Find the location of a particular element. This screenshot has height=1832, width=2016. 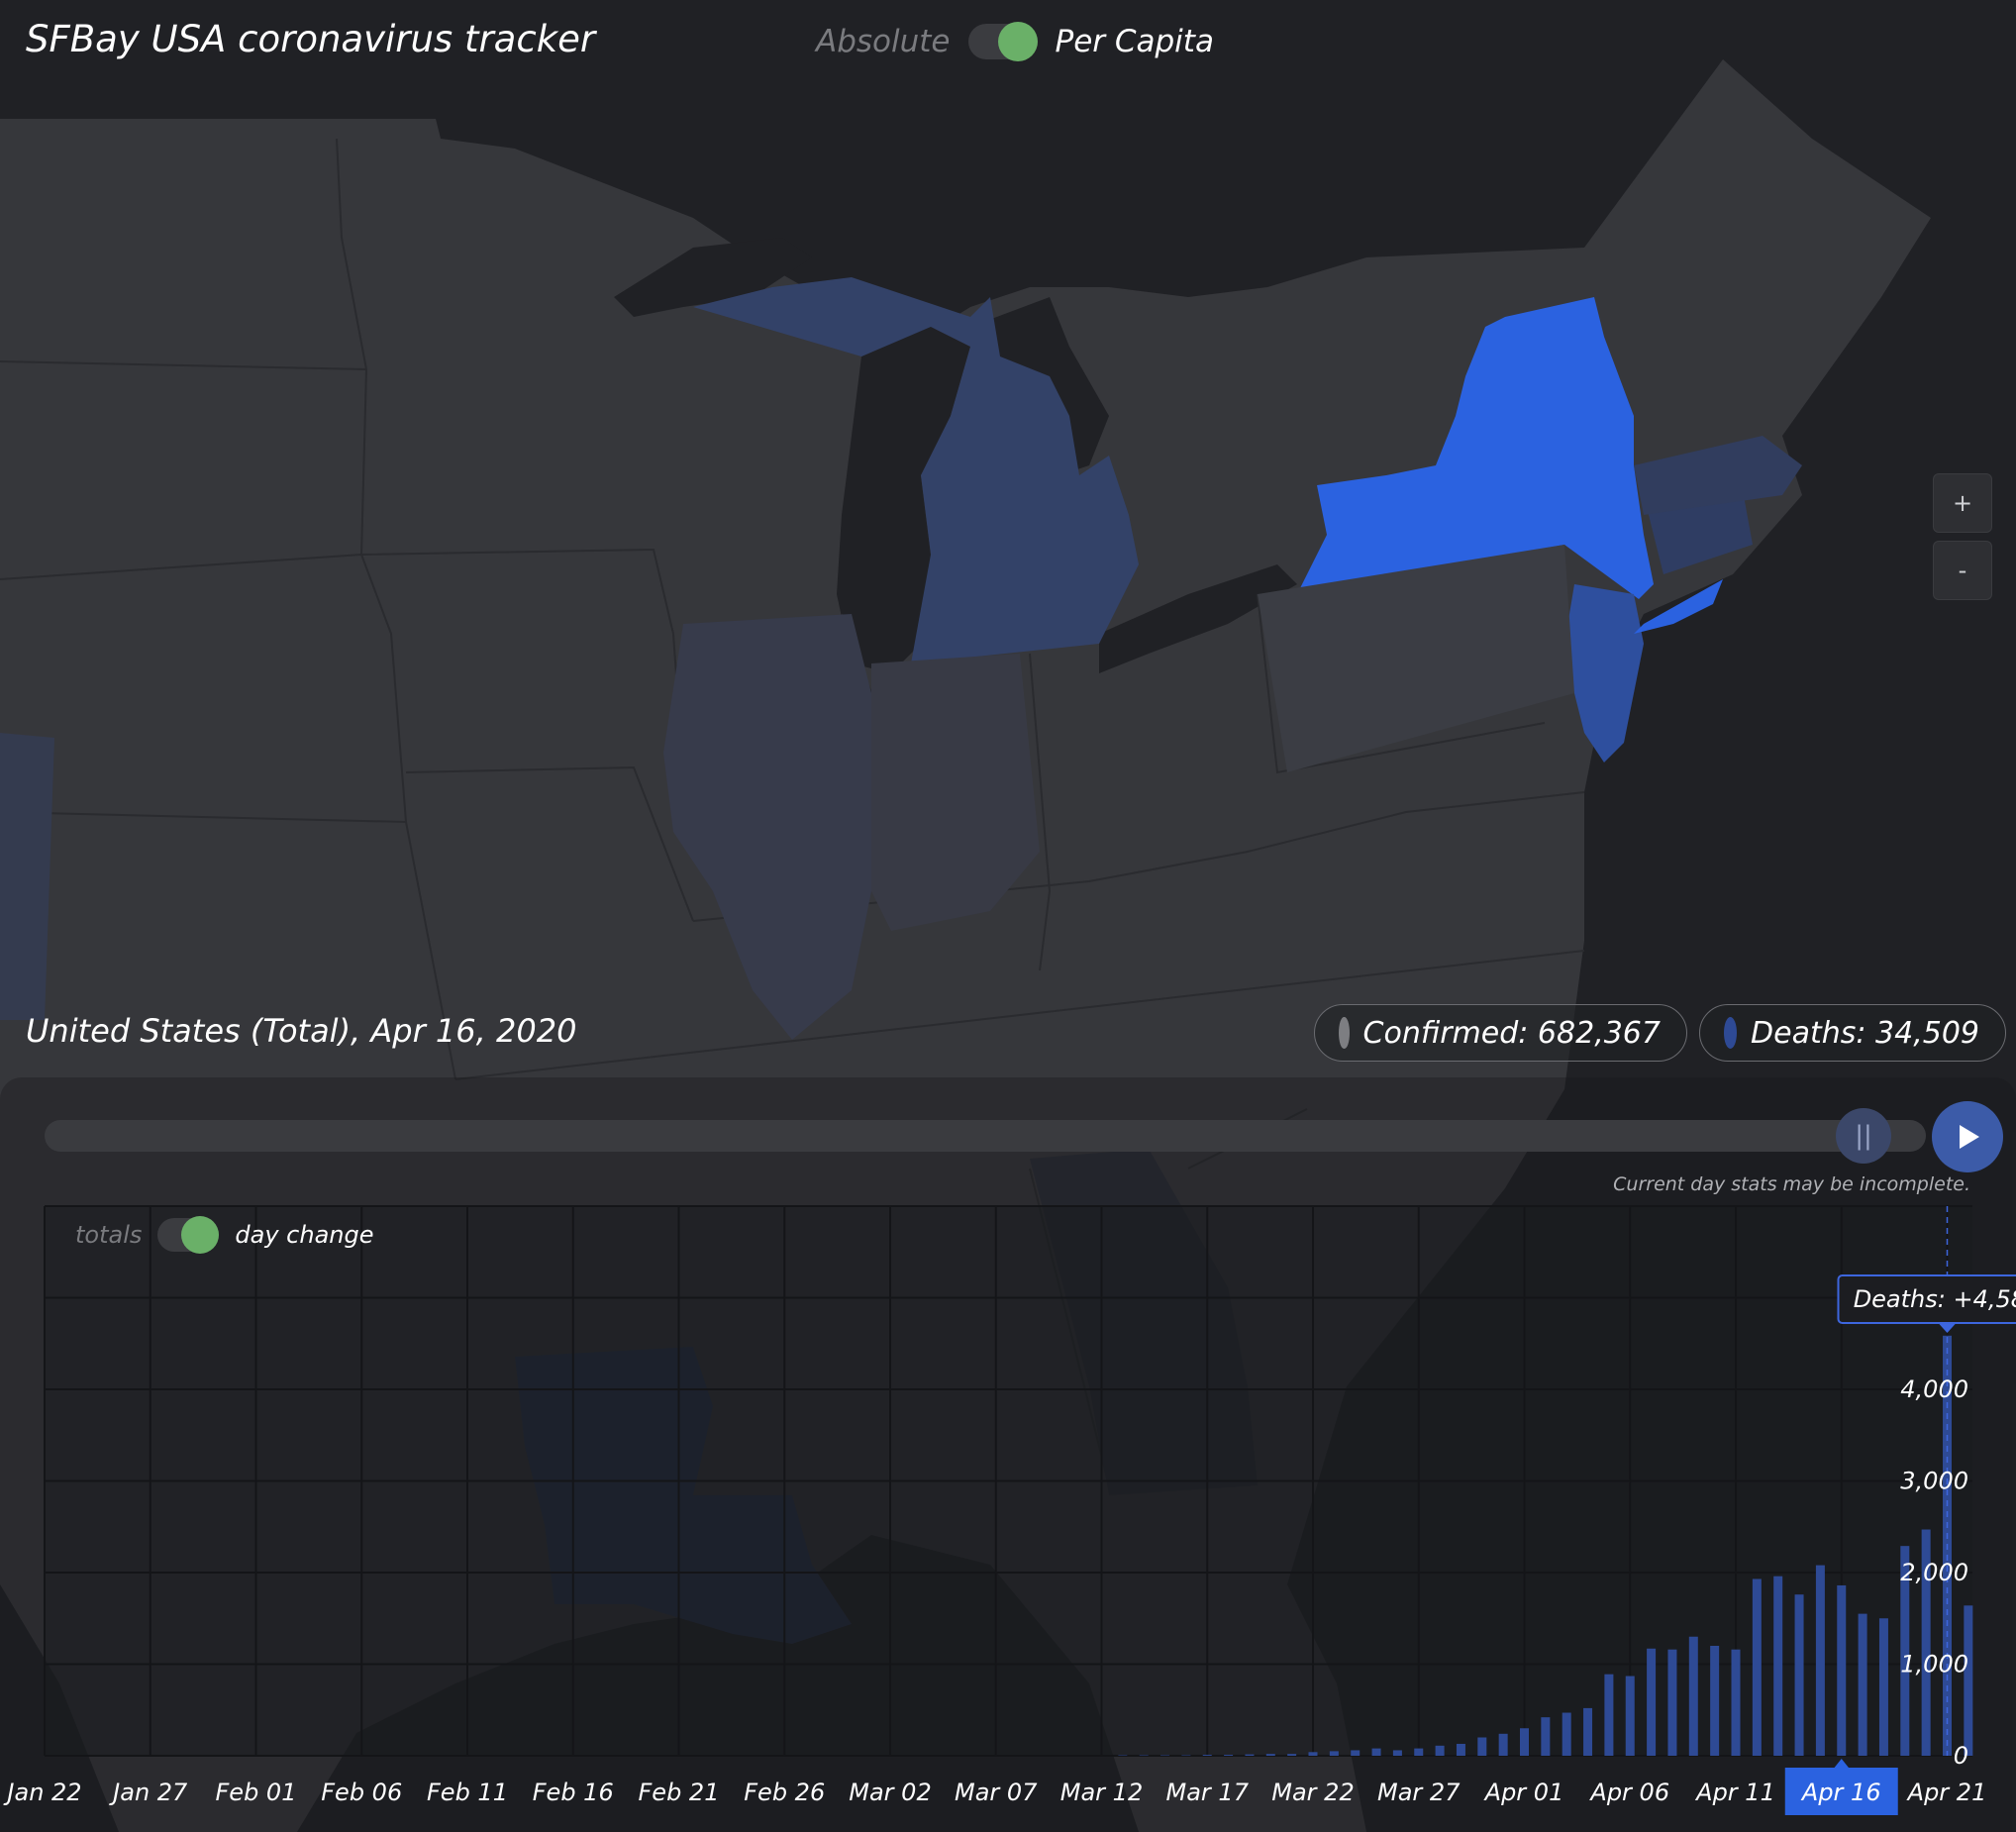

x-tick-label: Mar 07 is located at coordinates (996, 1792).